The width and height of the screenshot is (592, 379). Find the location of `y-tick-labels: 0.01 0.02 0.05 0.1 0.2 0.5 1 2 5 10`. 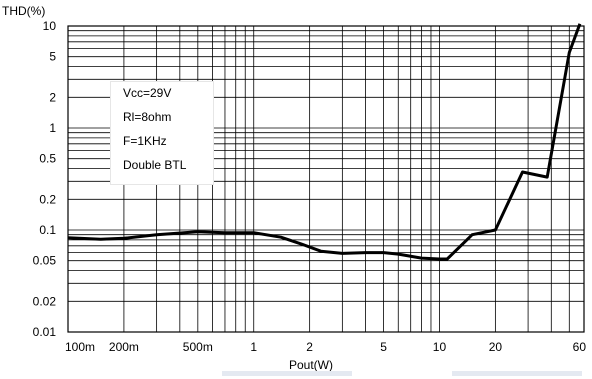

y-tick-labels: 0.01 0.02 0.05 0.1 0.2 0.5 1 2 5 10 is located at coordinates (45, 179).